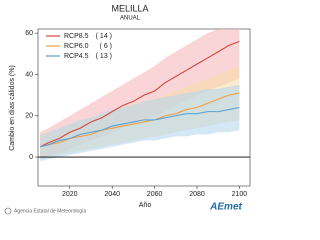 The height and width of the screenshot is (240, 320). What do you see at coordinates (129, 8) in the screenshot?
I see `chart-title: MELILLA` at bounding box center [129, 8].